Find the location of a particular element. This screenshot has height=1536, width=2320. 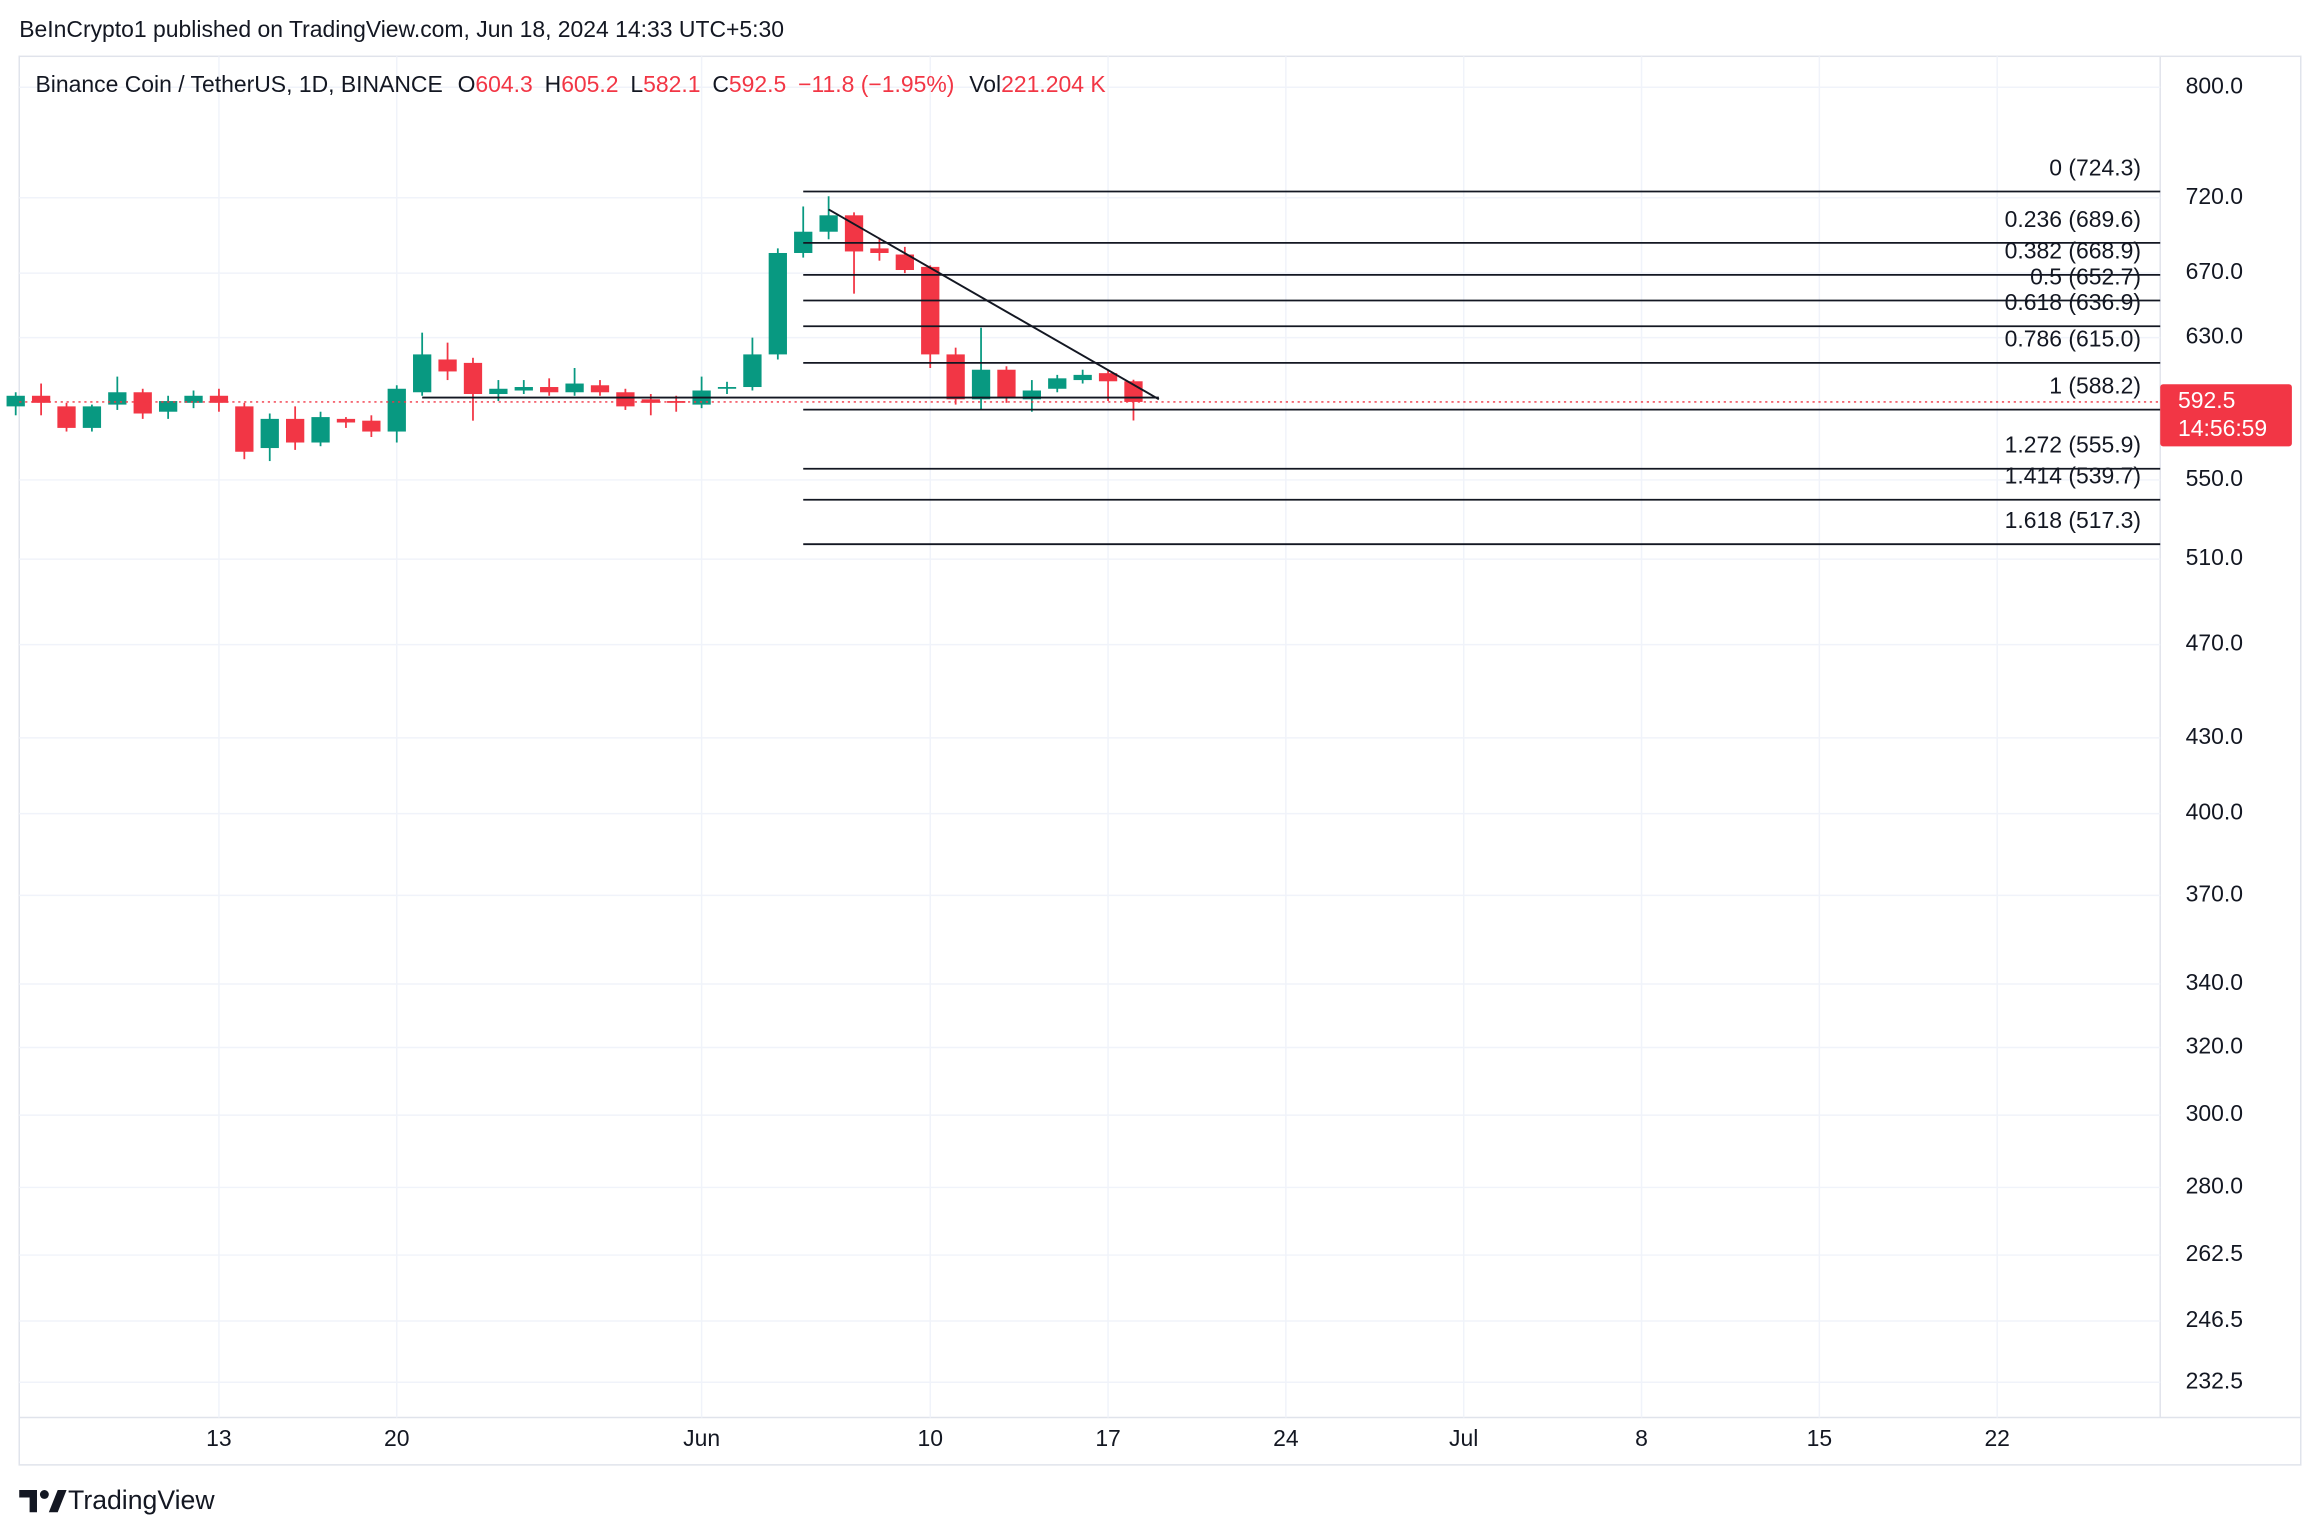

vol-prefix: Vol is located at coordinates (985, 84).